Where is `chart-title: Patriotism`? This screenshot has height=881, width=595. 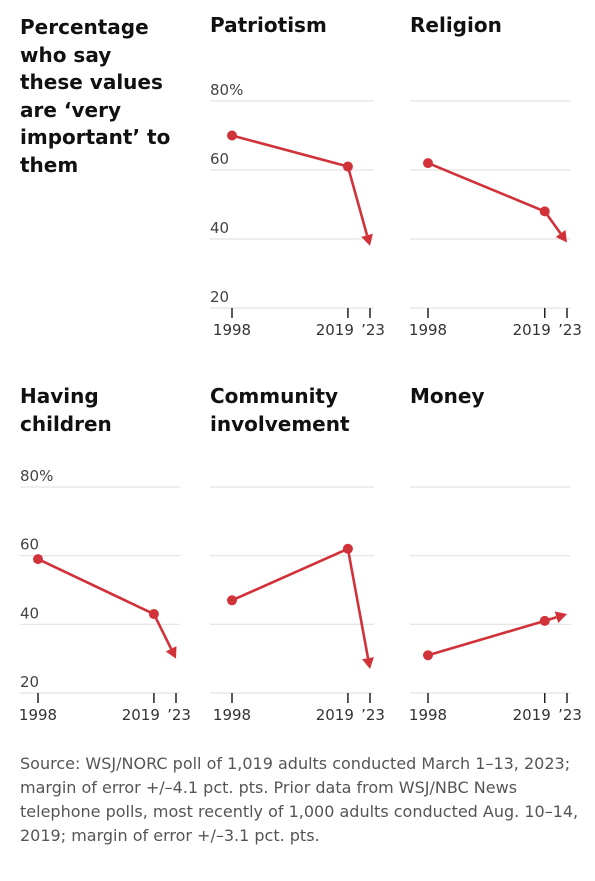
chart-title: Patriotism is located at coordinates (268, 25).